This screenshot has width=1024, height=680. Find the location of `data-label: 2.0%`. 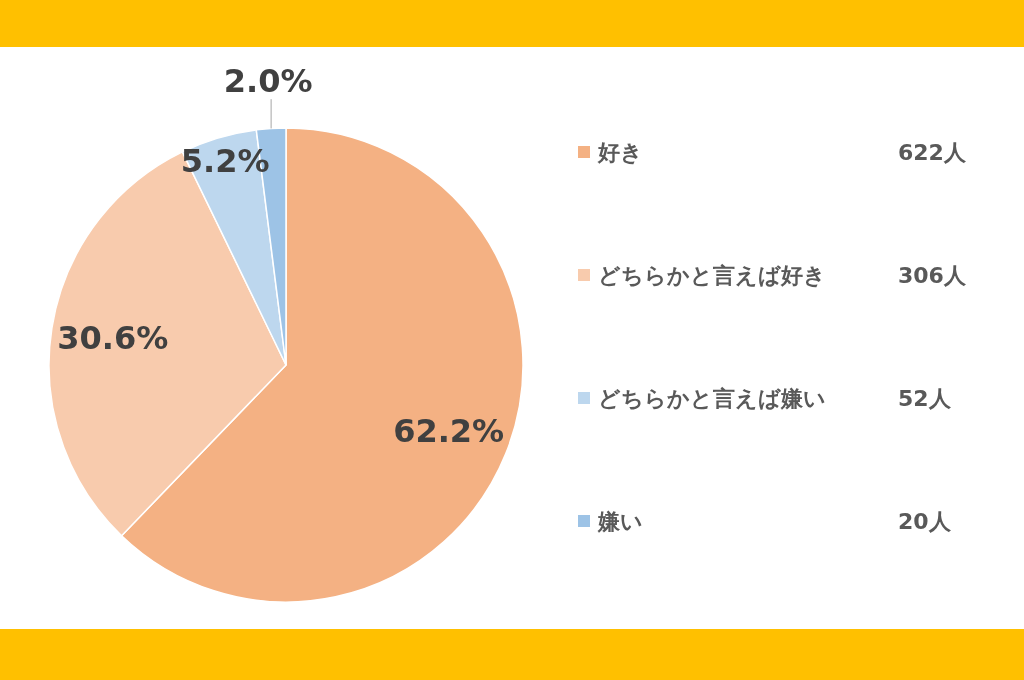

data-label: 2.0% is located at coordinates (268, 81).